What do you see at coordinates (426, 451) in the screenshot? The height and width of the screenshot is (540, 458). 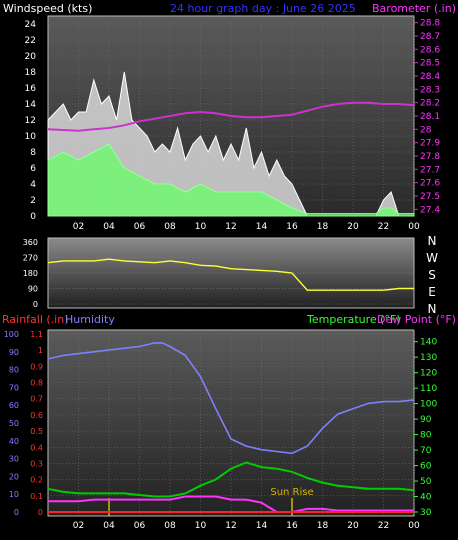 I see `temperature-tick-label: 70` at bounding box center [426, 451].